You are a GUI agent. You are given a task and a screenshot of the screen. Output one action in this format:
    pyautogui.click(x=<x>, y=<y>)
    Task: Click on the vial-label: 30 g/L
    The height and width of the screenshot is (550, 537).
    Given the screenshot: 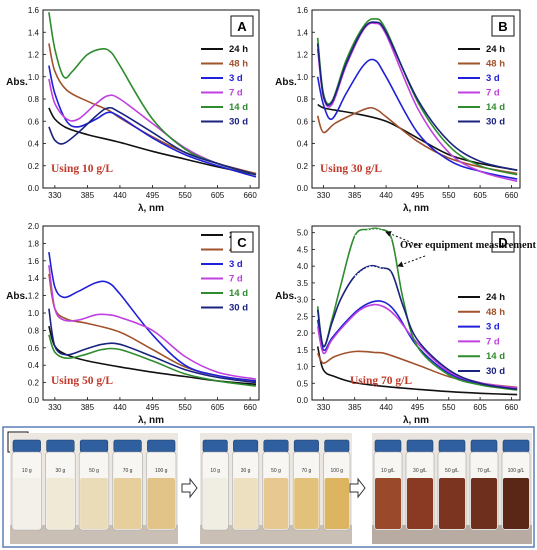 What is the action you would take?
    pyautogui.click(x=420, y=471)
    